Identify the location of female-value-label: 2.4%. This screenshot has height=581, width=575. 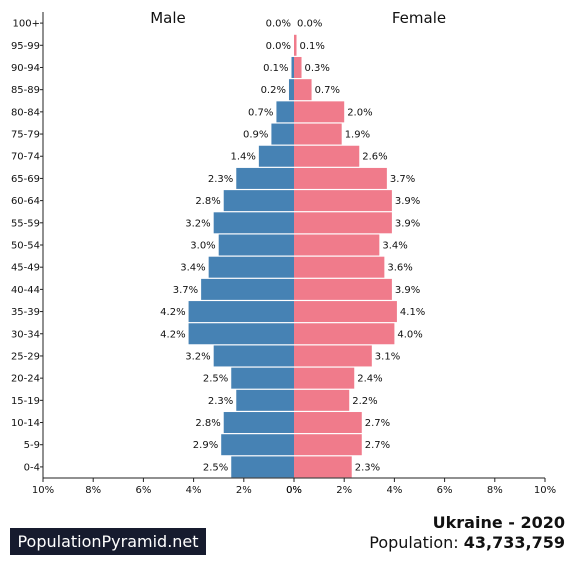
(369, 379).